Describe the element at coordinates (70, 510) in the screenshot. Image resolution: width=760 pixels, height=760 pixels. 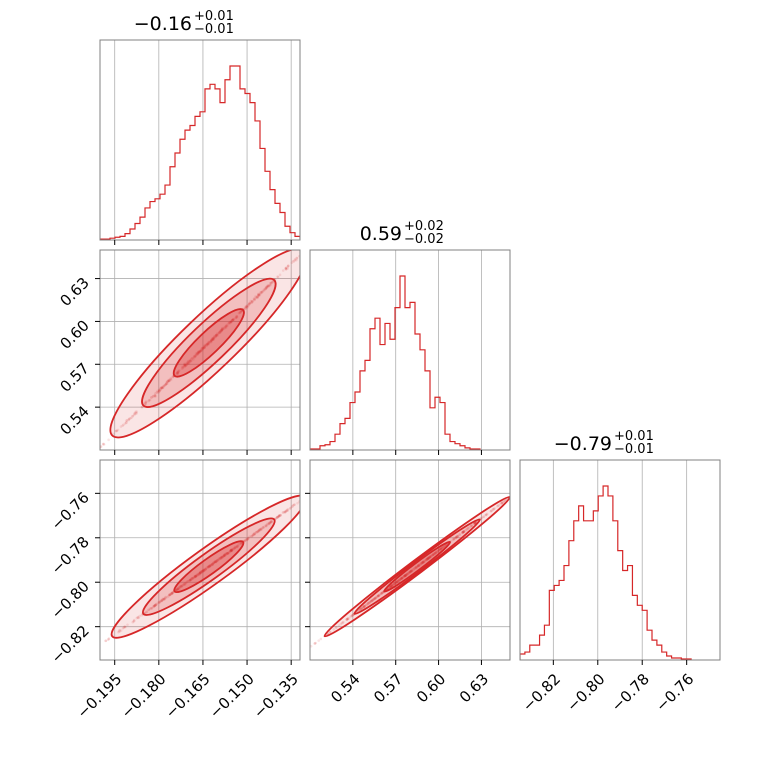
I see `y-tick-label-2-3: −0.76` at that location.